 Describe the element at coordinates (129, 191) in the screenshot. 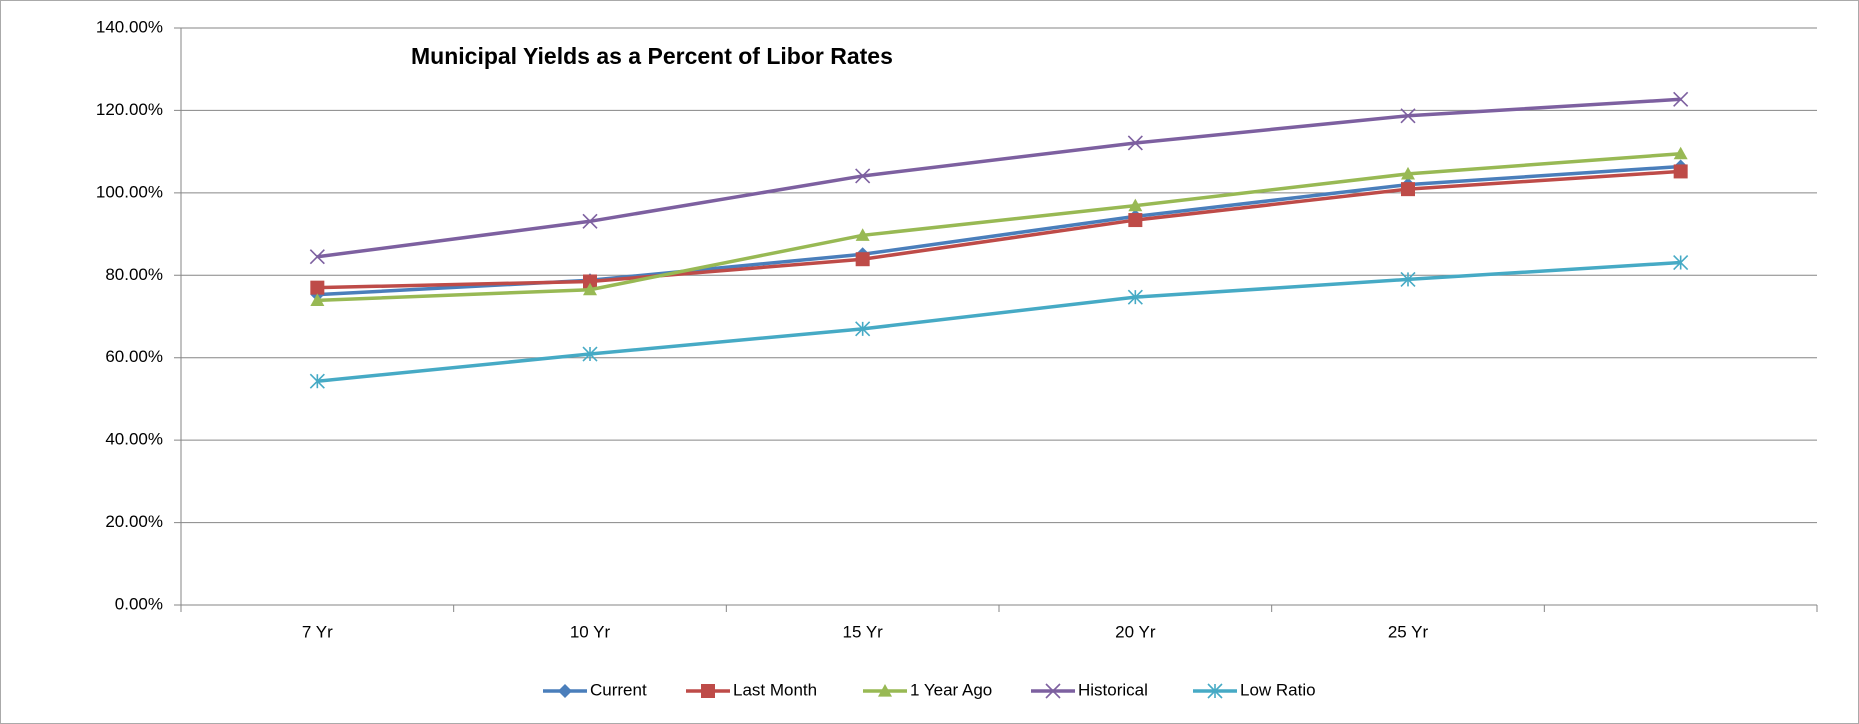

I see `y-tick-label: 100.00%` at that location.